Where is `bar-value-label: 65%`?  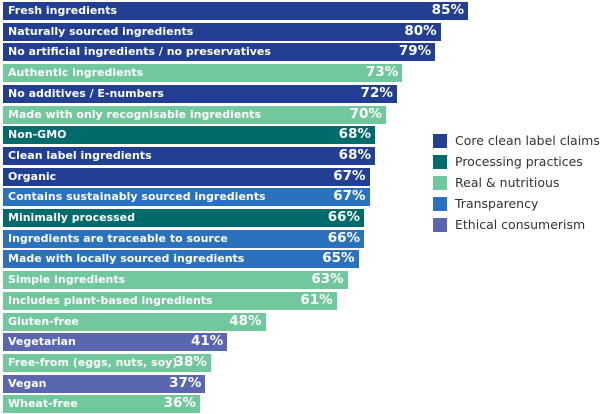
bar-value-label: 65% is located at coordinates (338, 258).